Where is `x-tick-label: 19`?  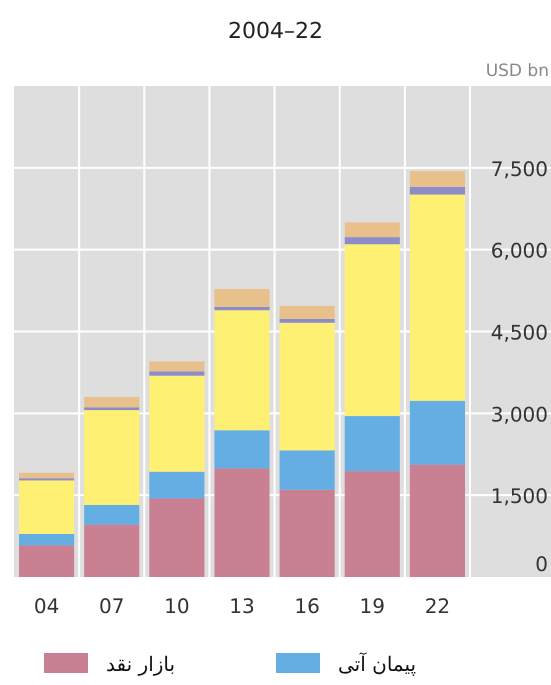 x-tick-label: 19 is located at coordinates (373, 606).